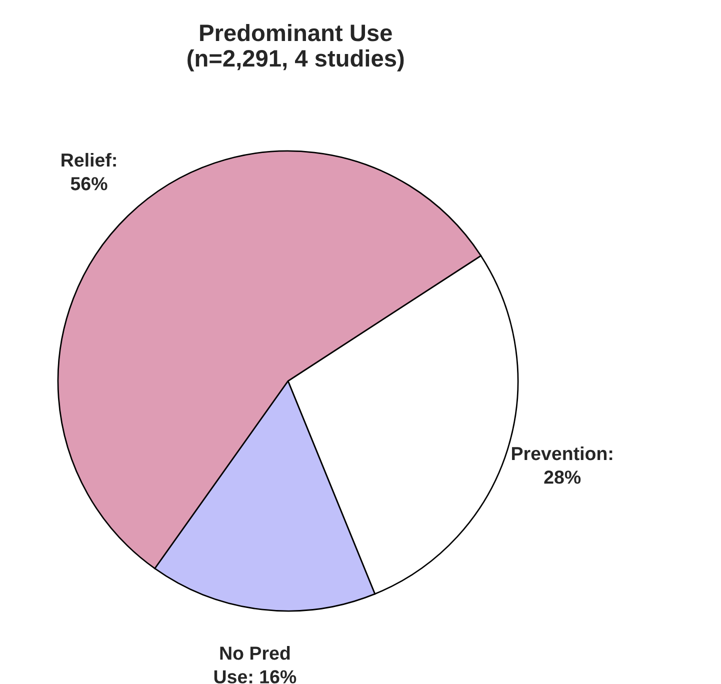 This screenshot has width=721, height=684. Describe the element at coordinates (562, 465) in the screenshot. I see `data-label: Prevention: 28%` at that location.